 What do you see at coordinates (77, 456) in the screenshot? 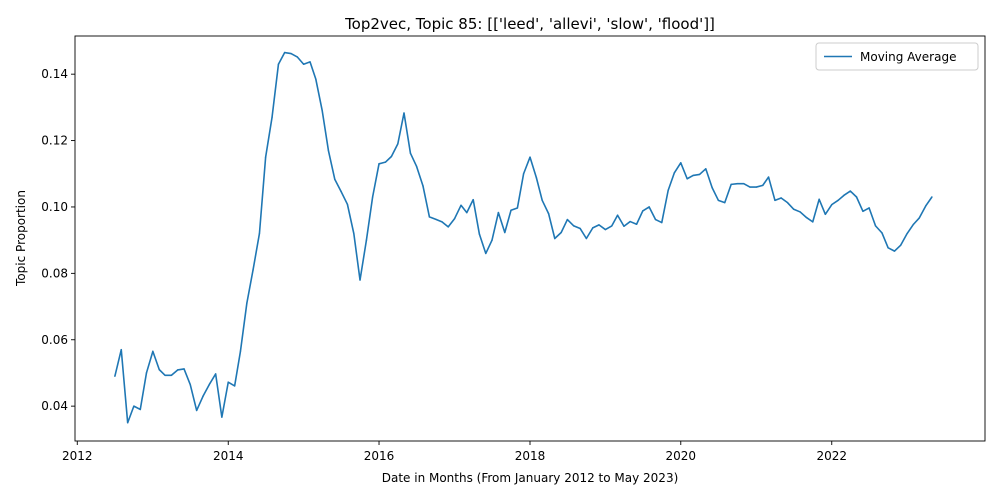
I see `x-tick-label: 2012` at bounding box center [77, 456].